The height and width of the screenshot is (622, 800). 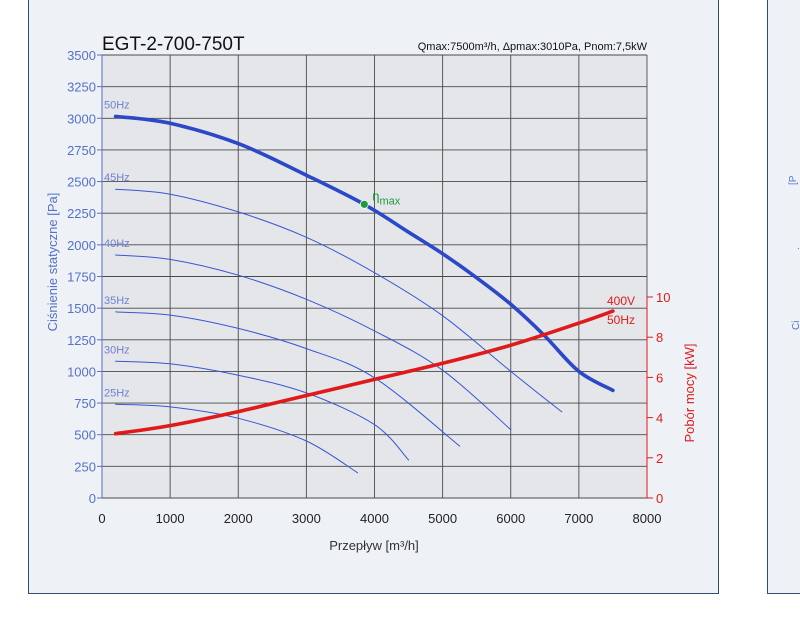 I want to click on y2-tick-label: 0, so click(x=659, y=498).